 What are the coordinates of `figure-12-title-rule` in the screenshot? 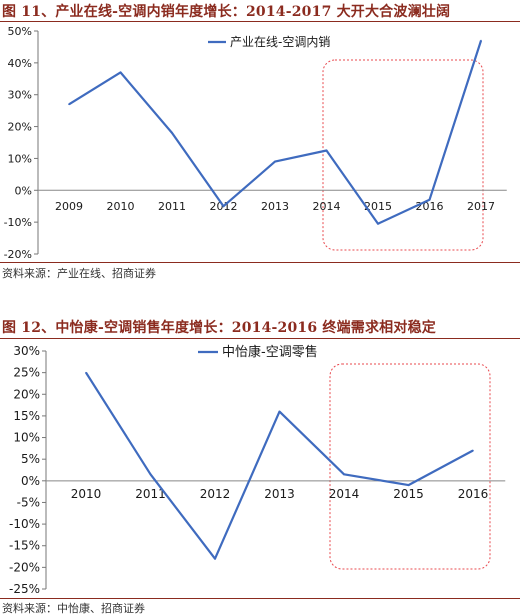 It's located at (260, 338).